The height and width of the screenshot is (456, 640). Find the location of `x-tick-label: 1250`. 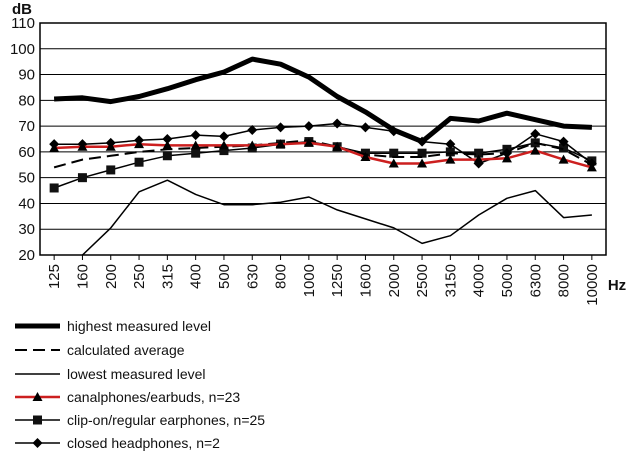

x-tick-label: 1250 is located at coordinates (337, 280).